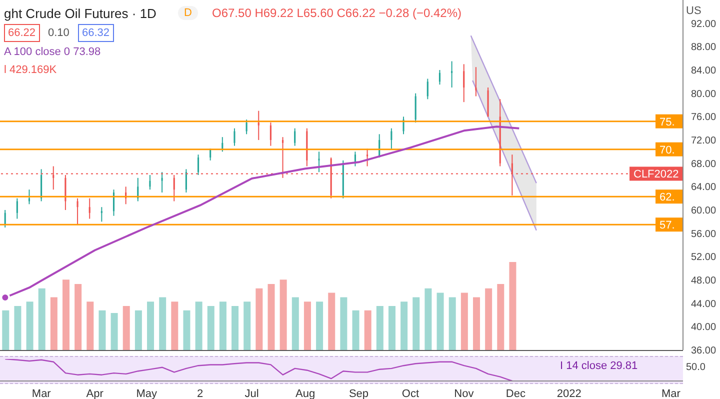  I want to click on y-tick-label: 40.00, so click(703, 328).